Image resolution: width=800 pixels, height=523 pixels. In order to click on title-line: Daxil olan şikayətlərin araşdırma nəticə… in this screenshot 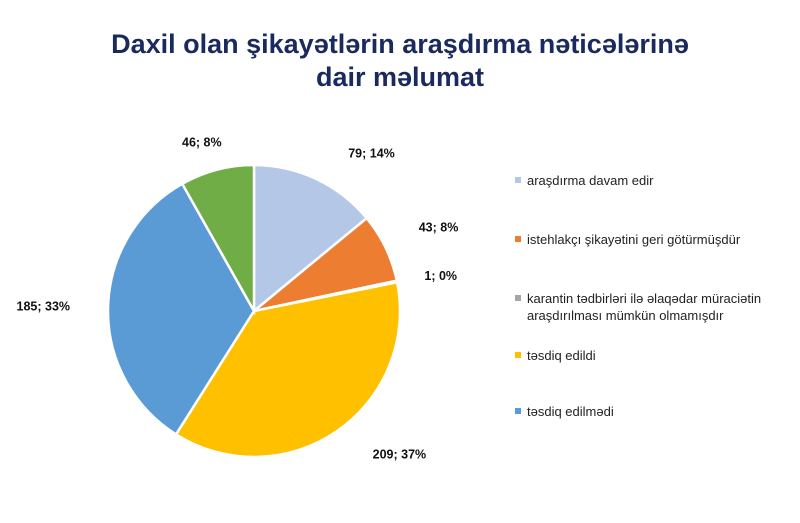, I will do `click(400, 44)`.